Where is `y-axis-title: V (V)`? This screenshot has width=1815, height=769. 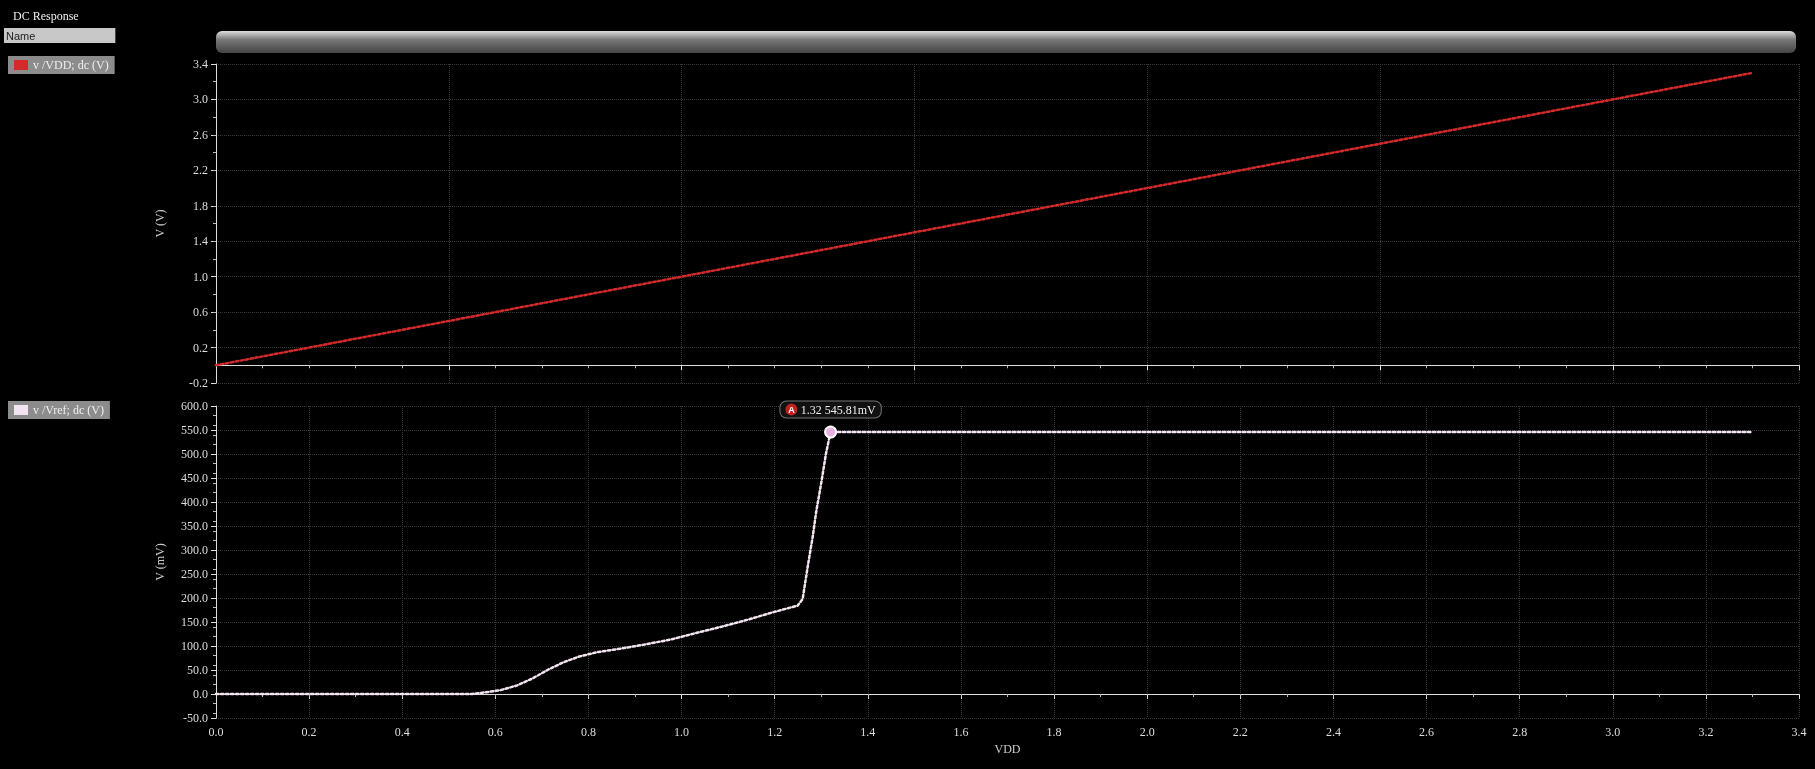
y-axis-title: V (V) is located at coordinates (160, 223).